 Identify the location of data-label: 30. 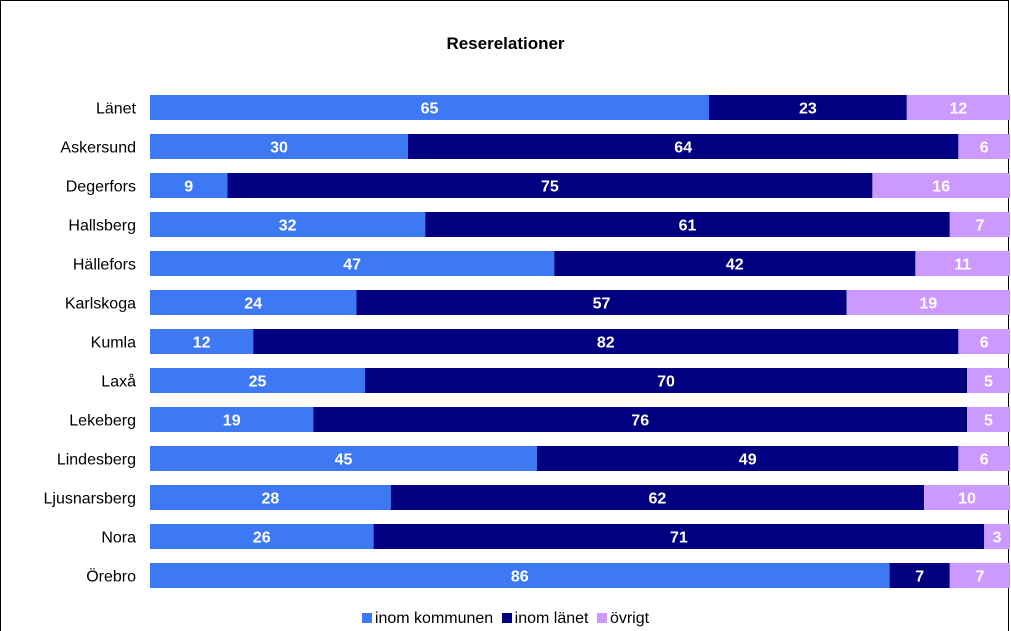
(279, 148).